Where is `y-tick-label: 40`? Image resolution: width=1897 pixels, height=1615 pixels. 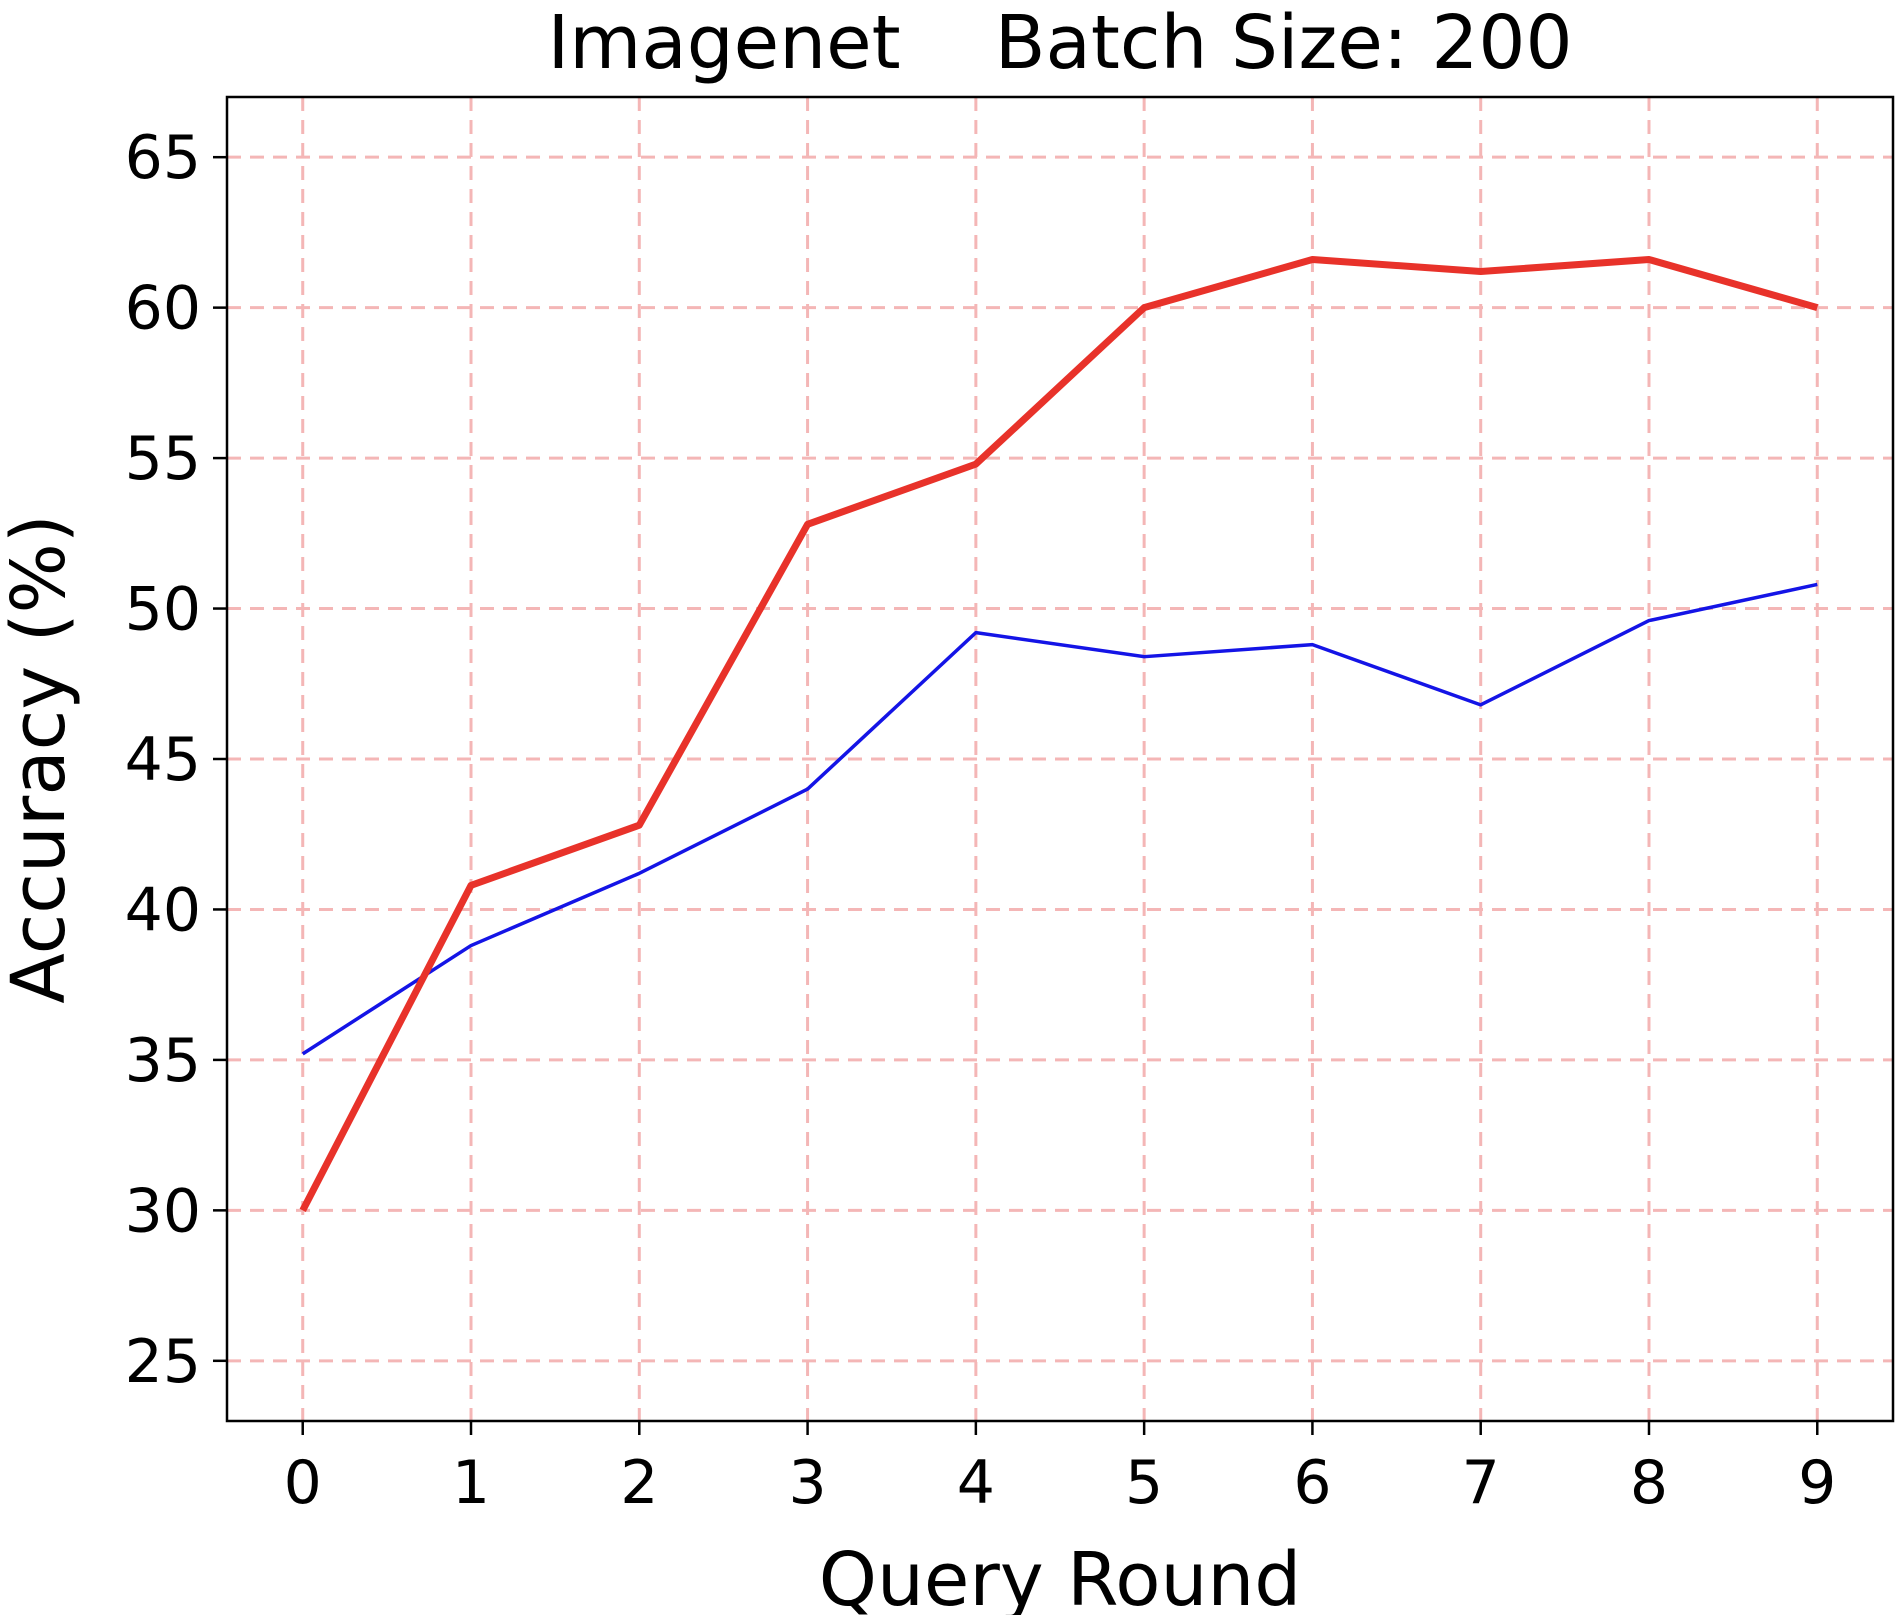
y-tick-label: 40 is located at coordinates (163, 910).